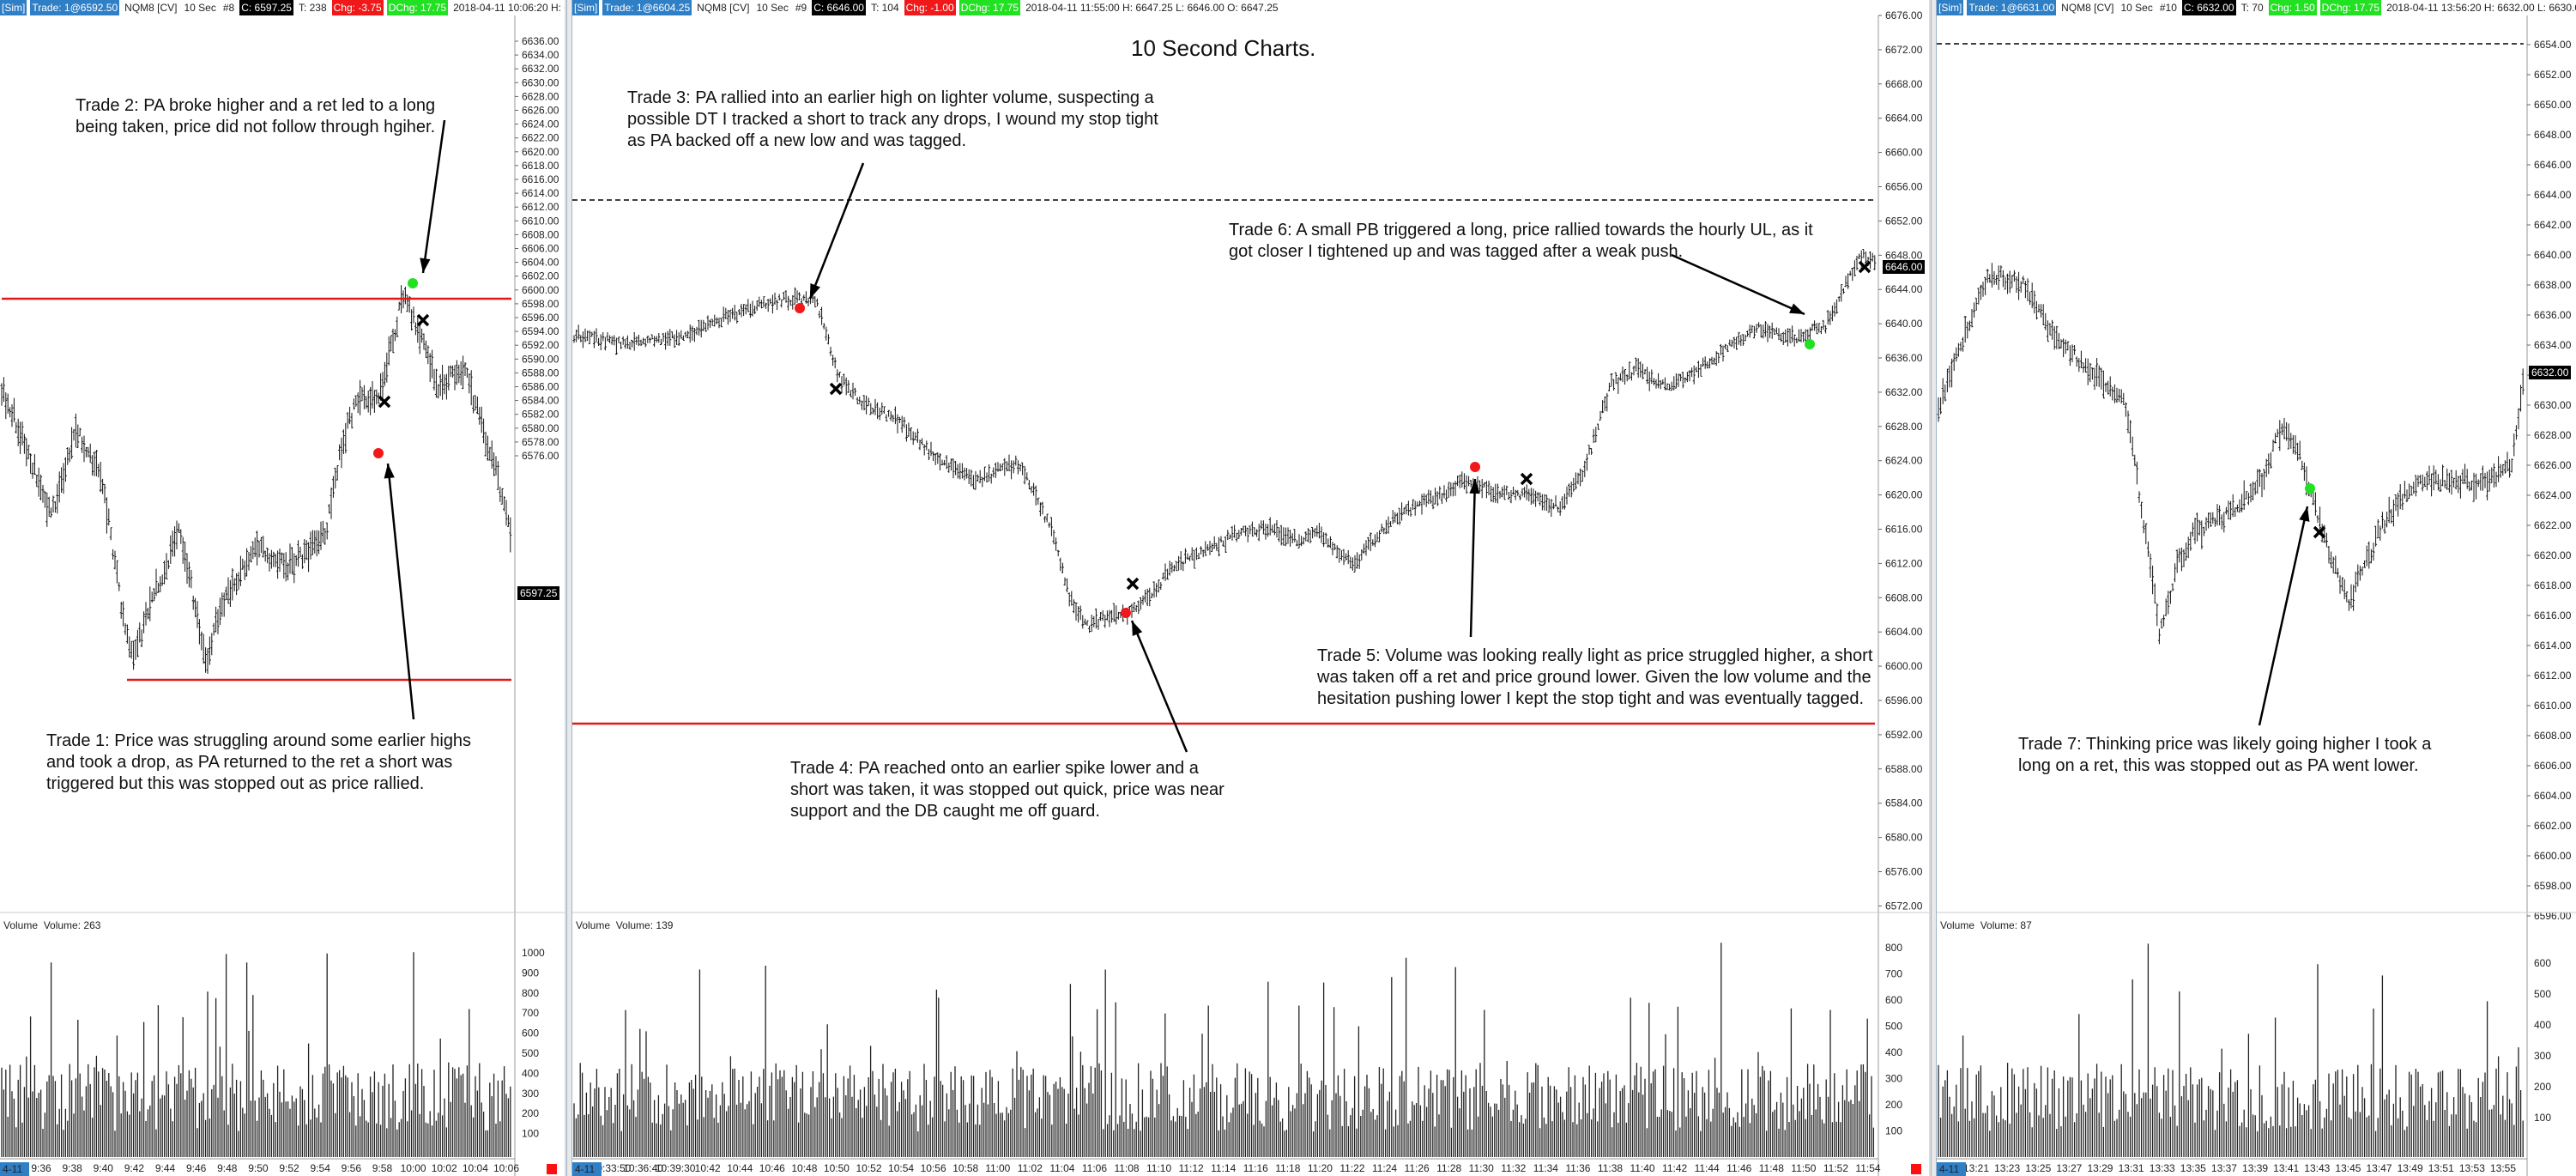 This screenshot has height=1176, width=2576. Describe the element at coordinates (1223, 1168) in the screenshot. I see `time-tick-label: 11:14` at that location.